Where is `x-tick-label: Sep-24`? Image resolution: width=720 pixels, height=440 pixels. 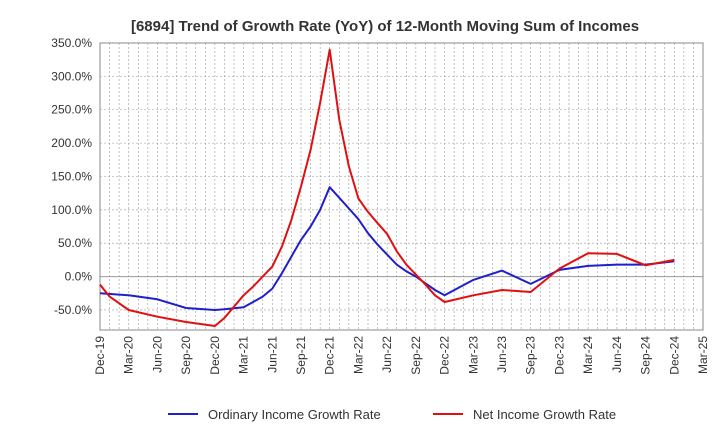 x-tick-label: Sep-24 is located at coordinates (646, 355).